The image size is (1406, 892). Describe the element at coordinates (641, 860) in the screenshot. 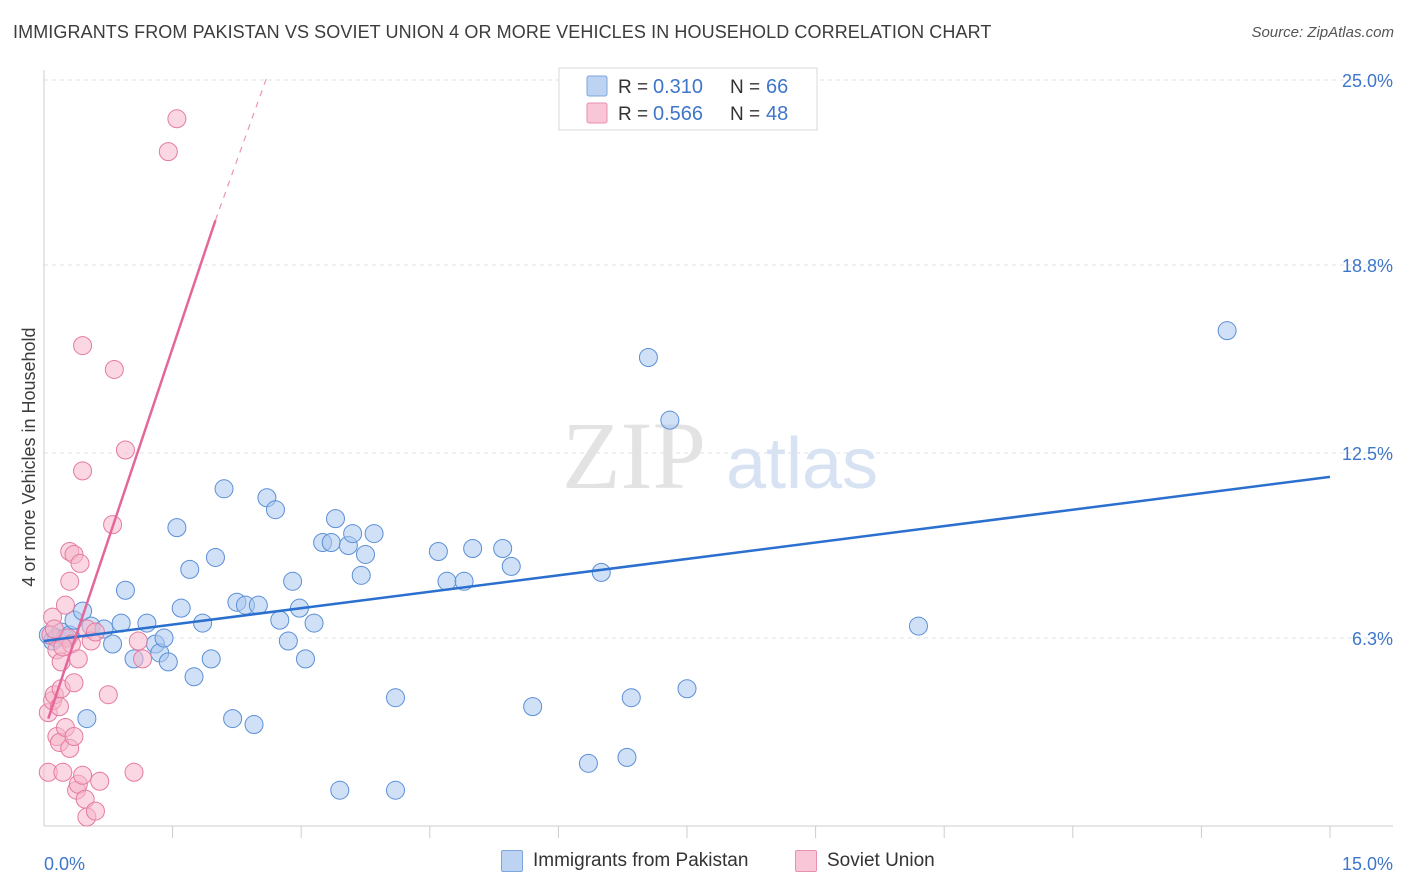

I see `legend-label-pakistan: Immigrants from Pakistan` at that location.